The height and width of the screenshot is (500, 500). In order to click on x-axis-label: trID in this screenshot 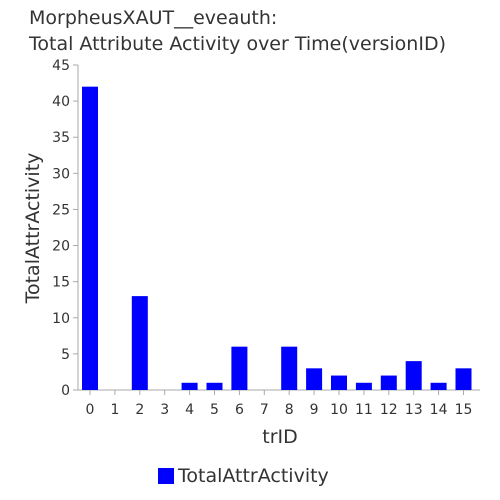, I will do `click(280, 437)`.